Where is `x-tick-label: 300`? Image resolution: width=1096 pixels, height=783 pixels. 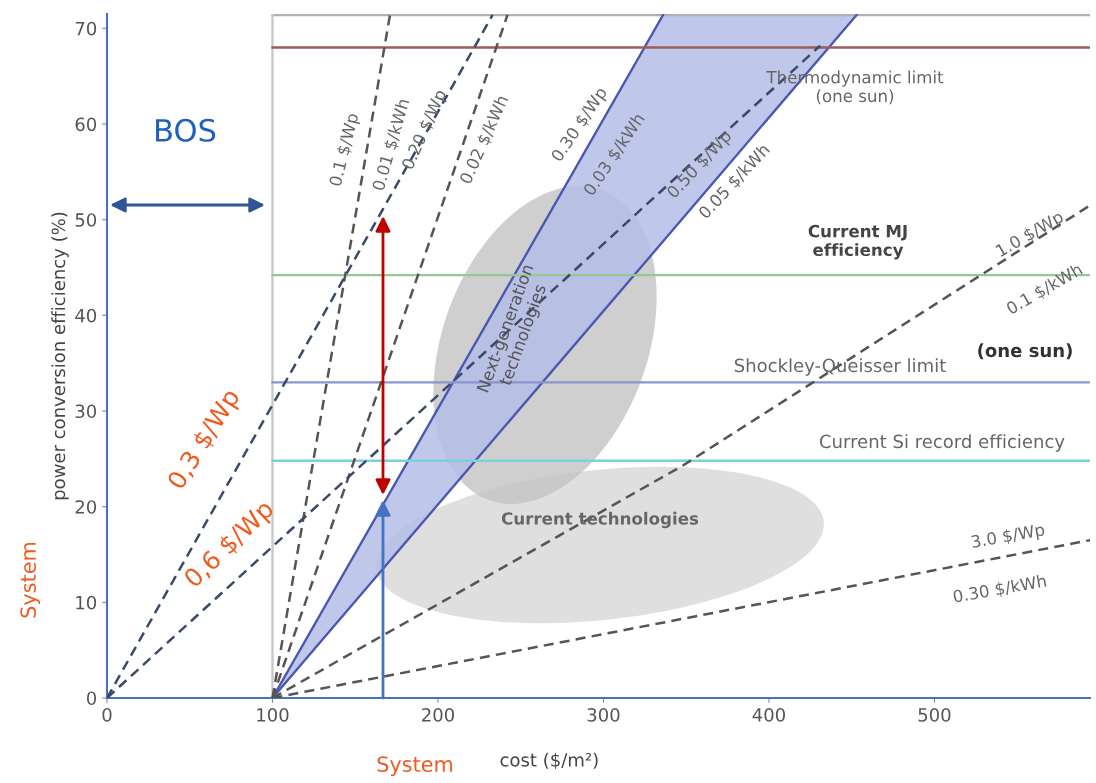
x-tick-label: 300 is located at coordinates (603, 715).